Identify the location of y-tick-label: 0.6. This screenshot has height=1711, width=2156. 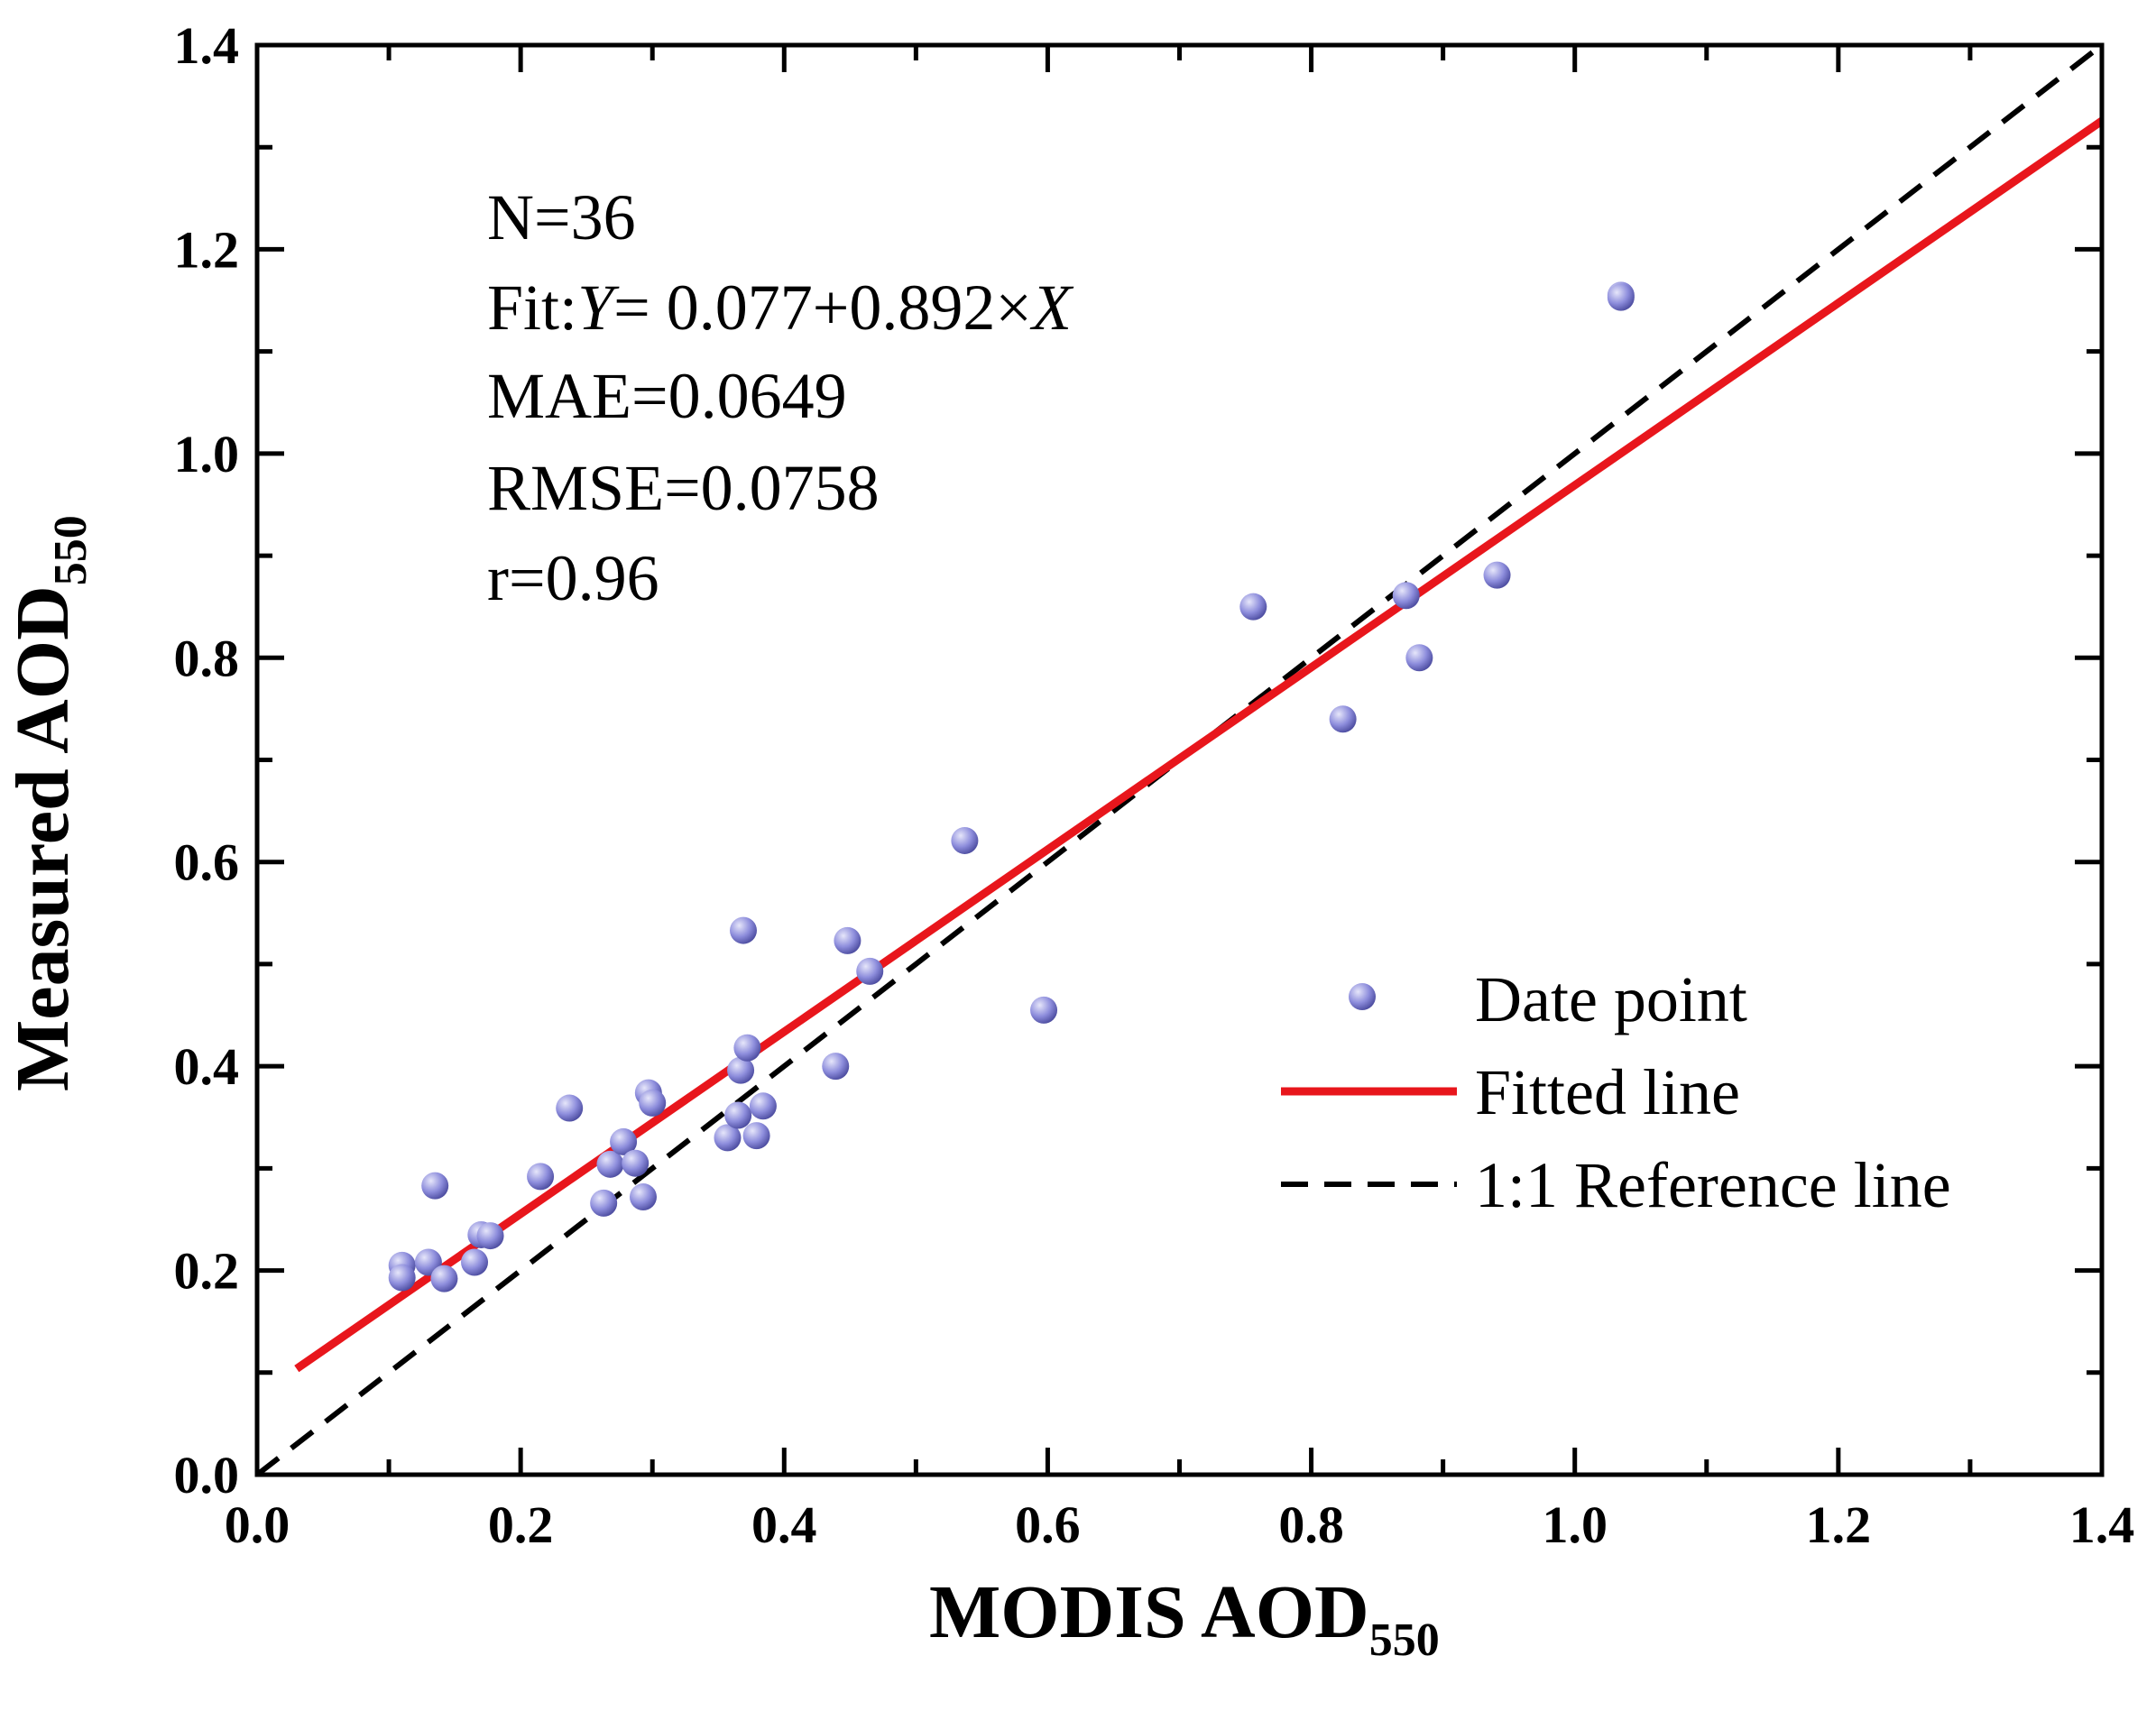
(207, 862).